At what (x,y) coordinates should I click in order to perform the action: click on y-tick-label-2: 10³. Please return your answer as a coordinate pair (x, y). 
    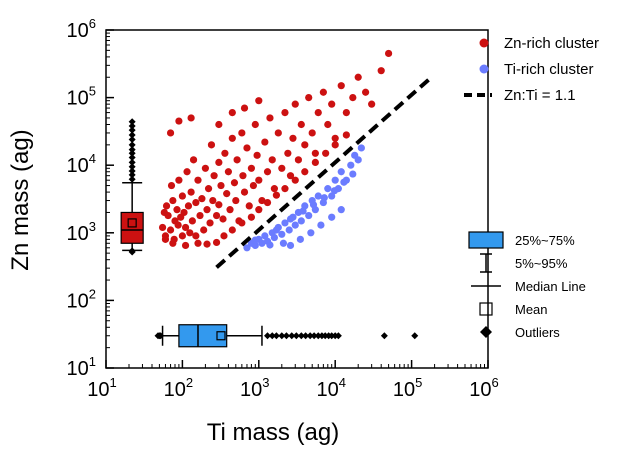
    Looking at the image, I should click on (81, 232).